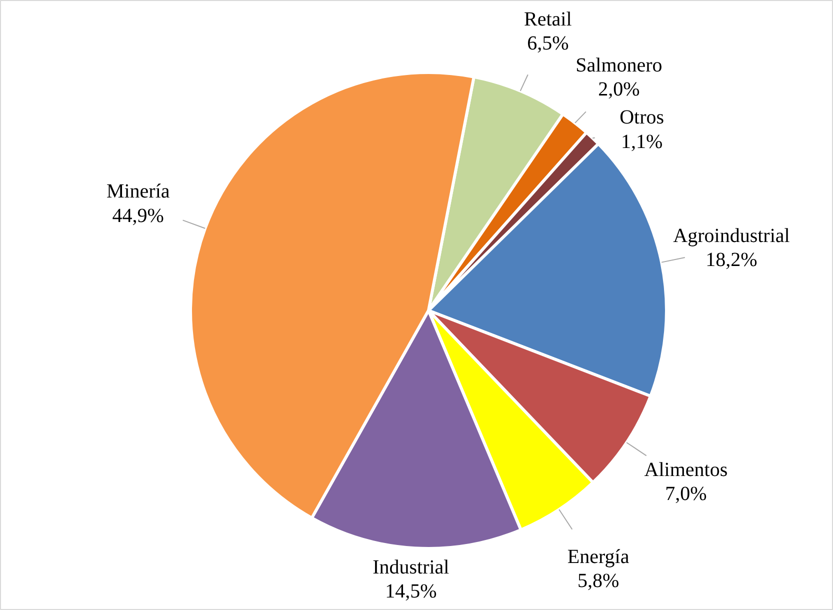 This screenshot has height=610, width=833. I want to click on slice-label: Salmonero, so click(619, 65).